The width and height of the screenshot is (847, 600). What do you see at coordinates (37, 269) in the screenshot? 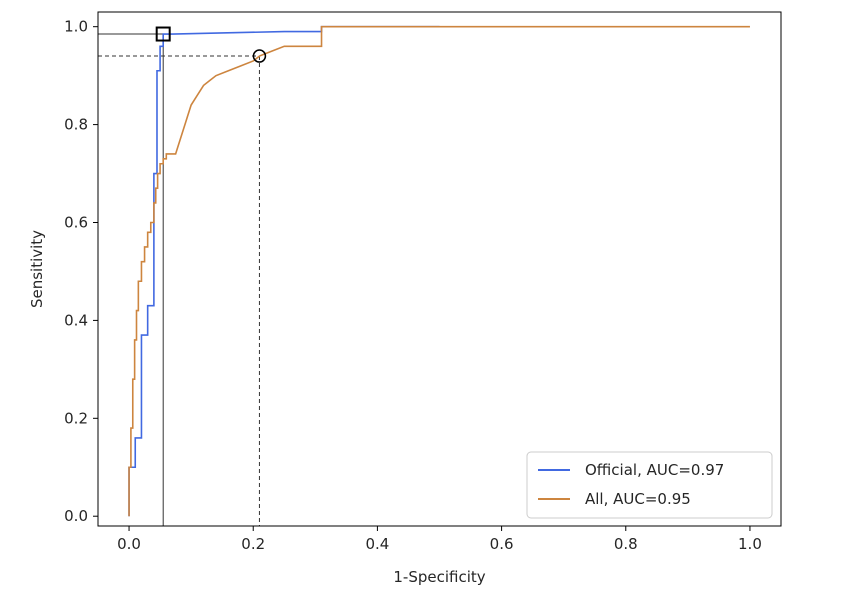
I see `y-axis-label: Sensitivity` at bounding box center [37, 269].